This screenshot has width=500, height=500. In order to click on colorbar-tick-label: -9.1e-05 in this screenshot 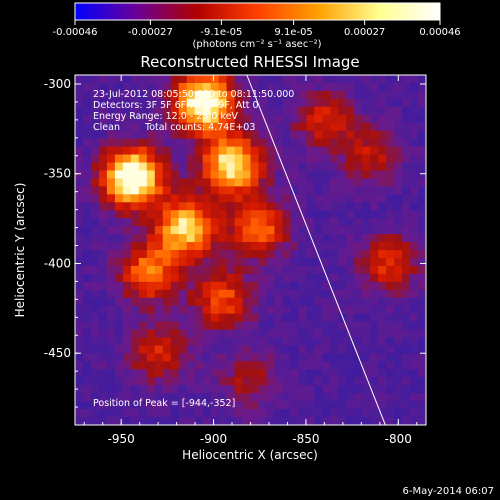, I will do `click(221, 32)`.